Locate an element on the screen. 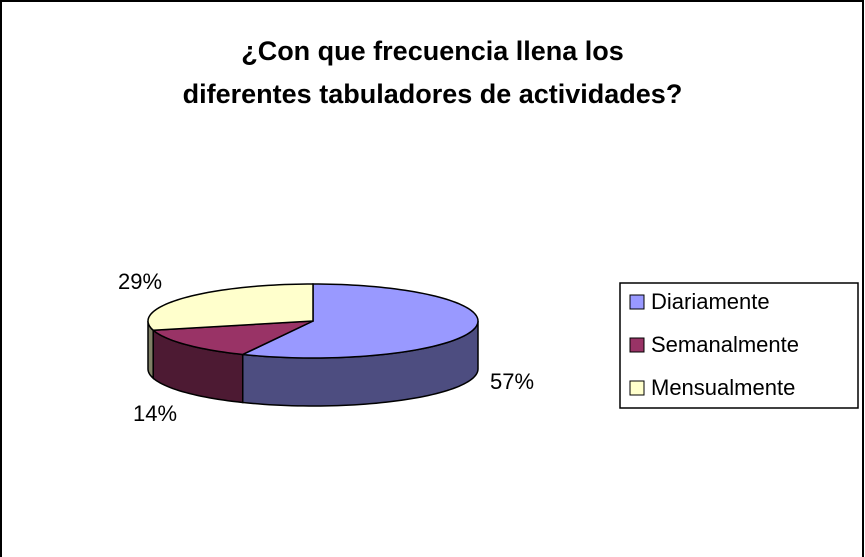  data-label: 29% is located at coordinates (140, 281).